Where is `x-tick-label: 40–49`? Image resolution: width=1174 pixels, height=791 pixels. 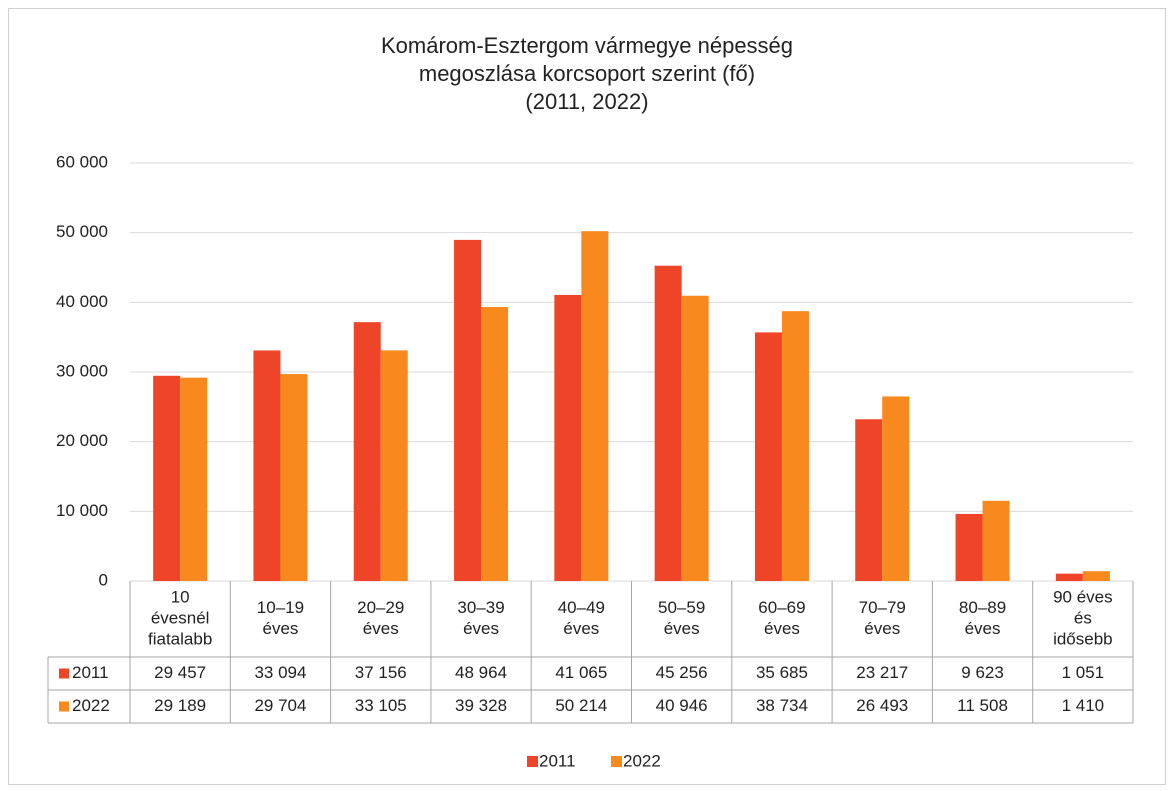 x-tick-label: 40–49 is located at coordinates (581, 607).